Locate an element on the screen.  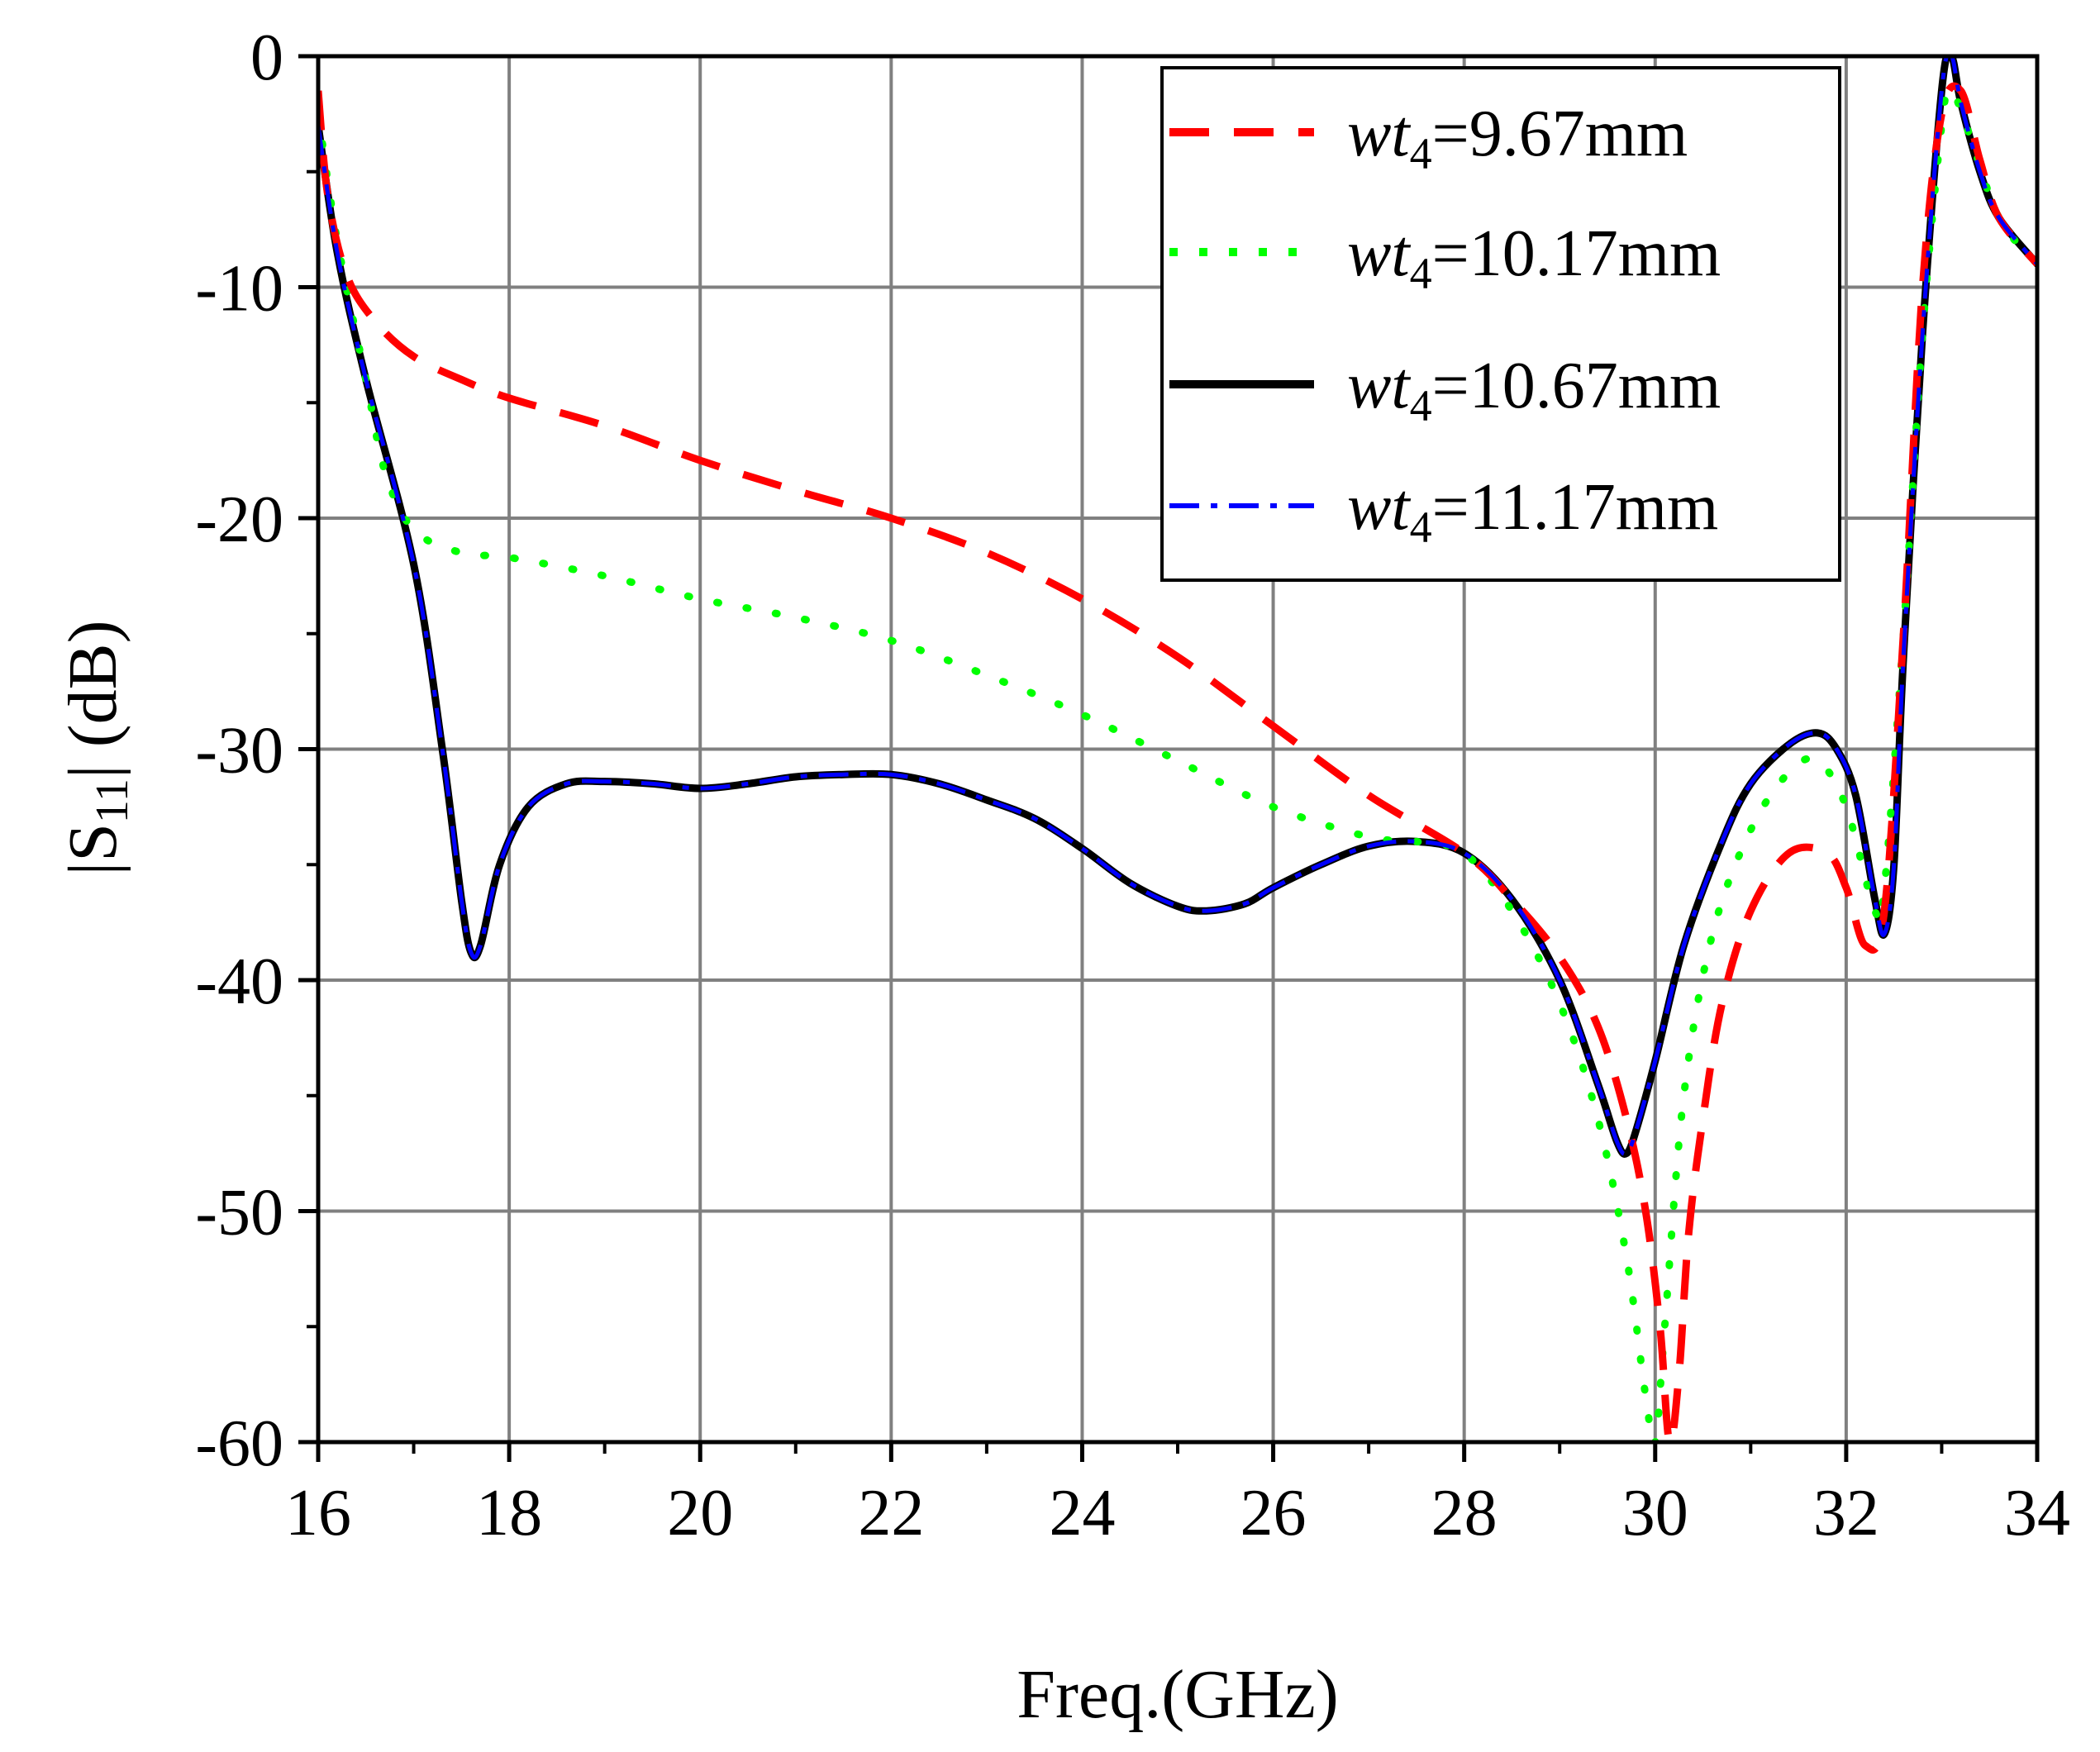
x-tick-label: 18 is located at coordinates (509, 1514).